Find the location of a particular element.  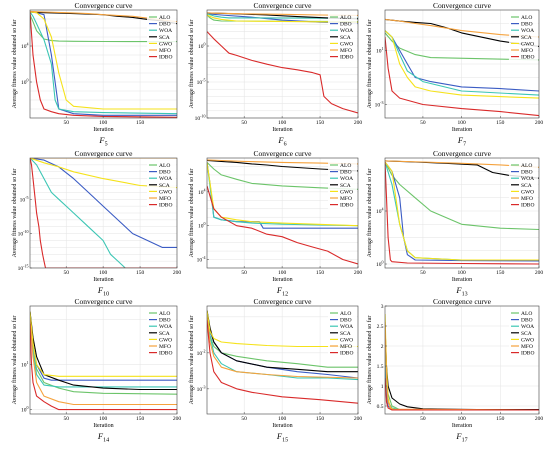

panel-label: F14 is located at coordinates (103, 437).